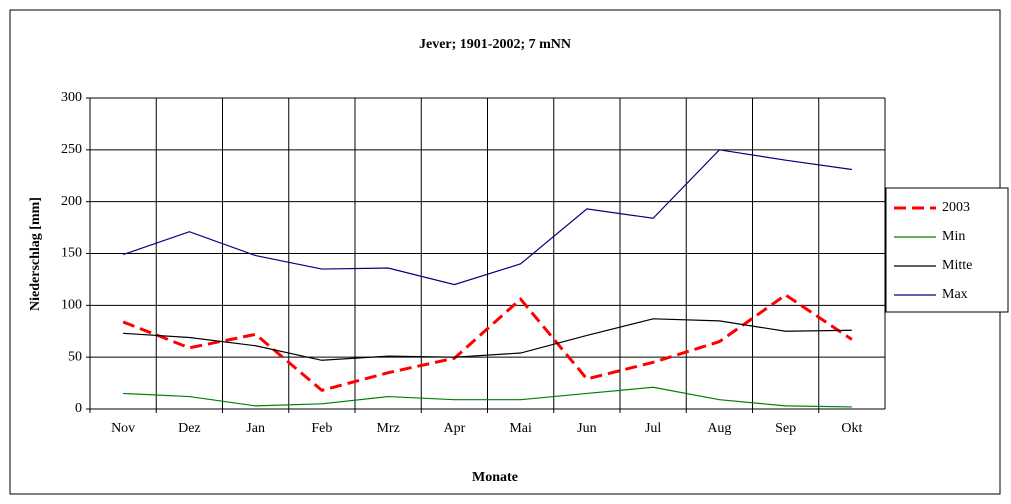 This screenshot has height=504, width=1011. What do you see at coordinates (520, 428) in the screenshot?
I see `x-tick-label: Mai` at bounding box center [520, 428].